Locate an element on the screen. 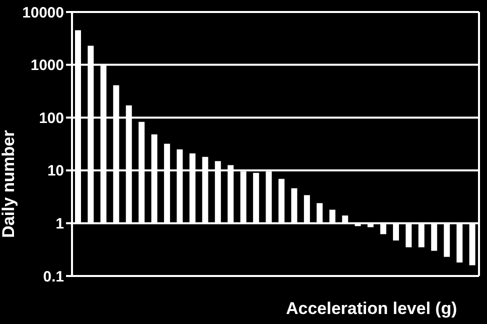  y-tick-label: 100 is located at coordinates (51, 118).